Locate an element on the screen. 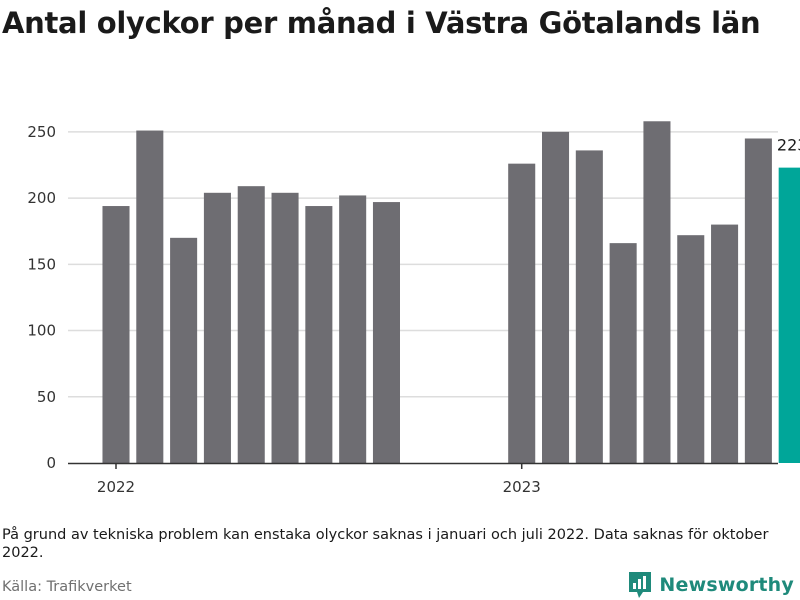 The width and height of the screenshot is (800, 600). y-tick-label: 50 is located at coordinates (46, 397).